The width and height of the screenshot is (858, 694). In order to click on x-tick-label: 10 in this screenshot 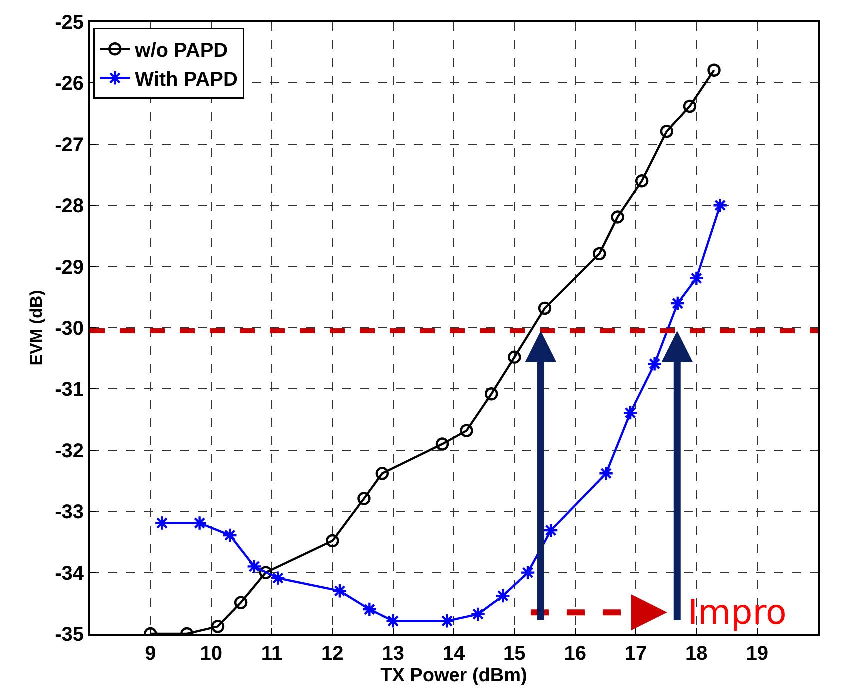, I will do `click(211, 654)`.